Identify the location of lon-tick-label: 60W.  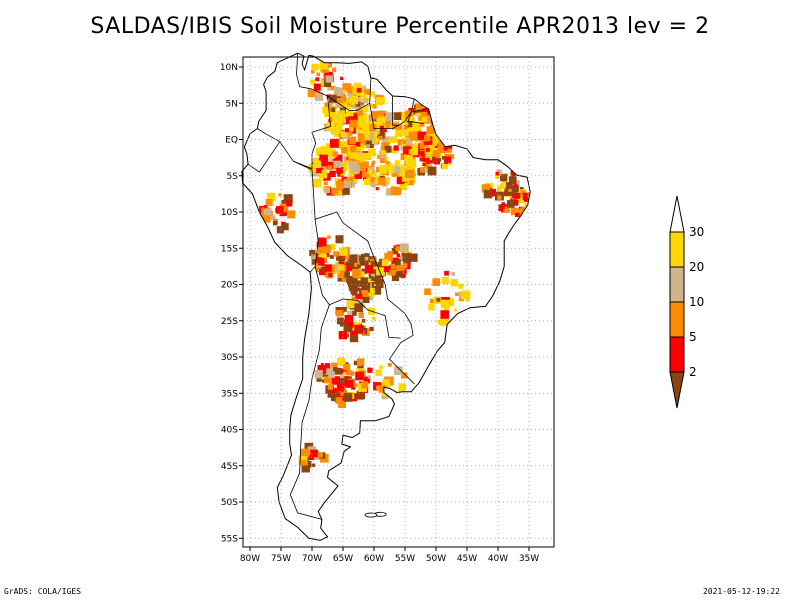
(374, 559).